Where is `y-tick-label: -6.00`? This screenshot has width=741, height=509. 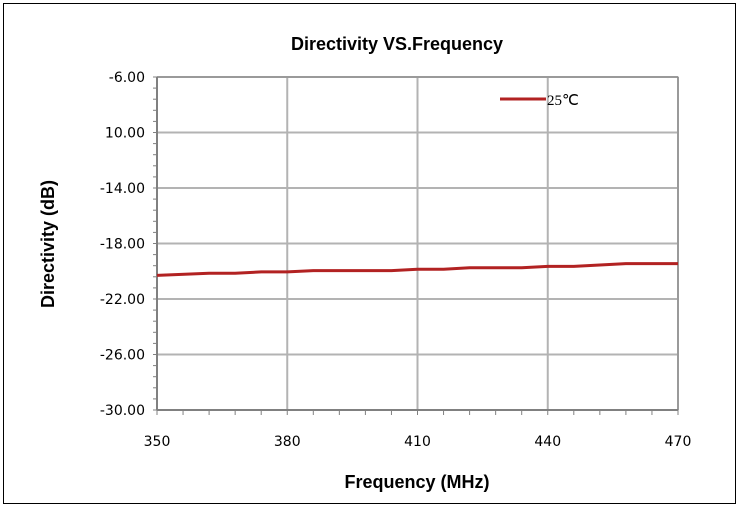 y-tick-label: -6.00 is located at coordinates (127, 78).